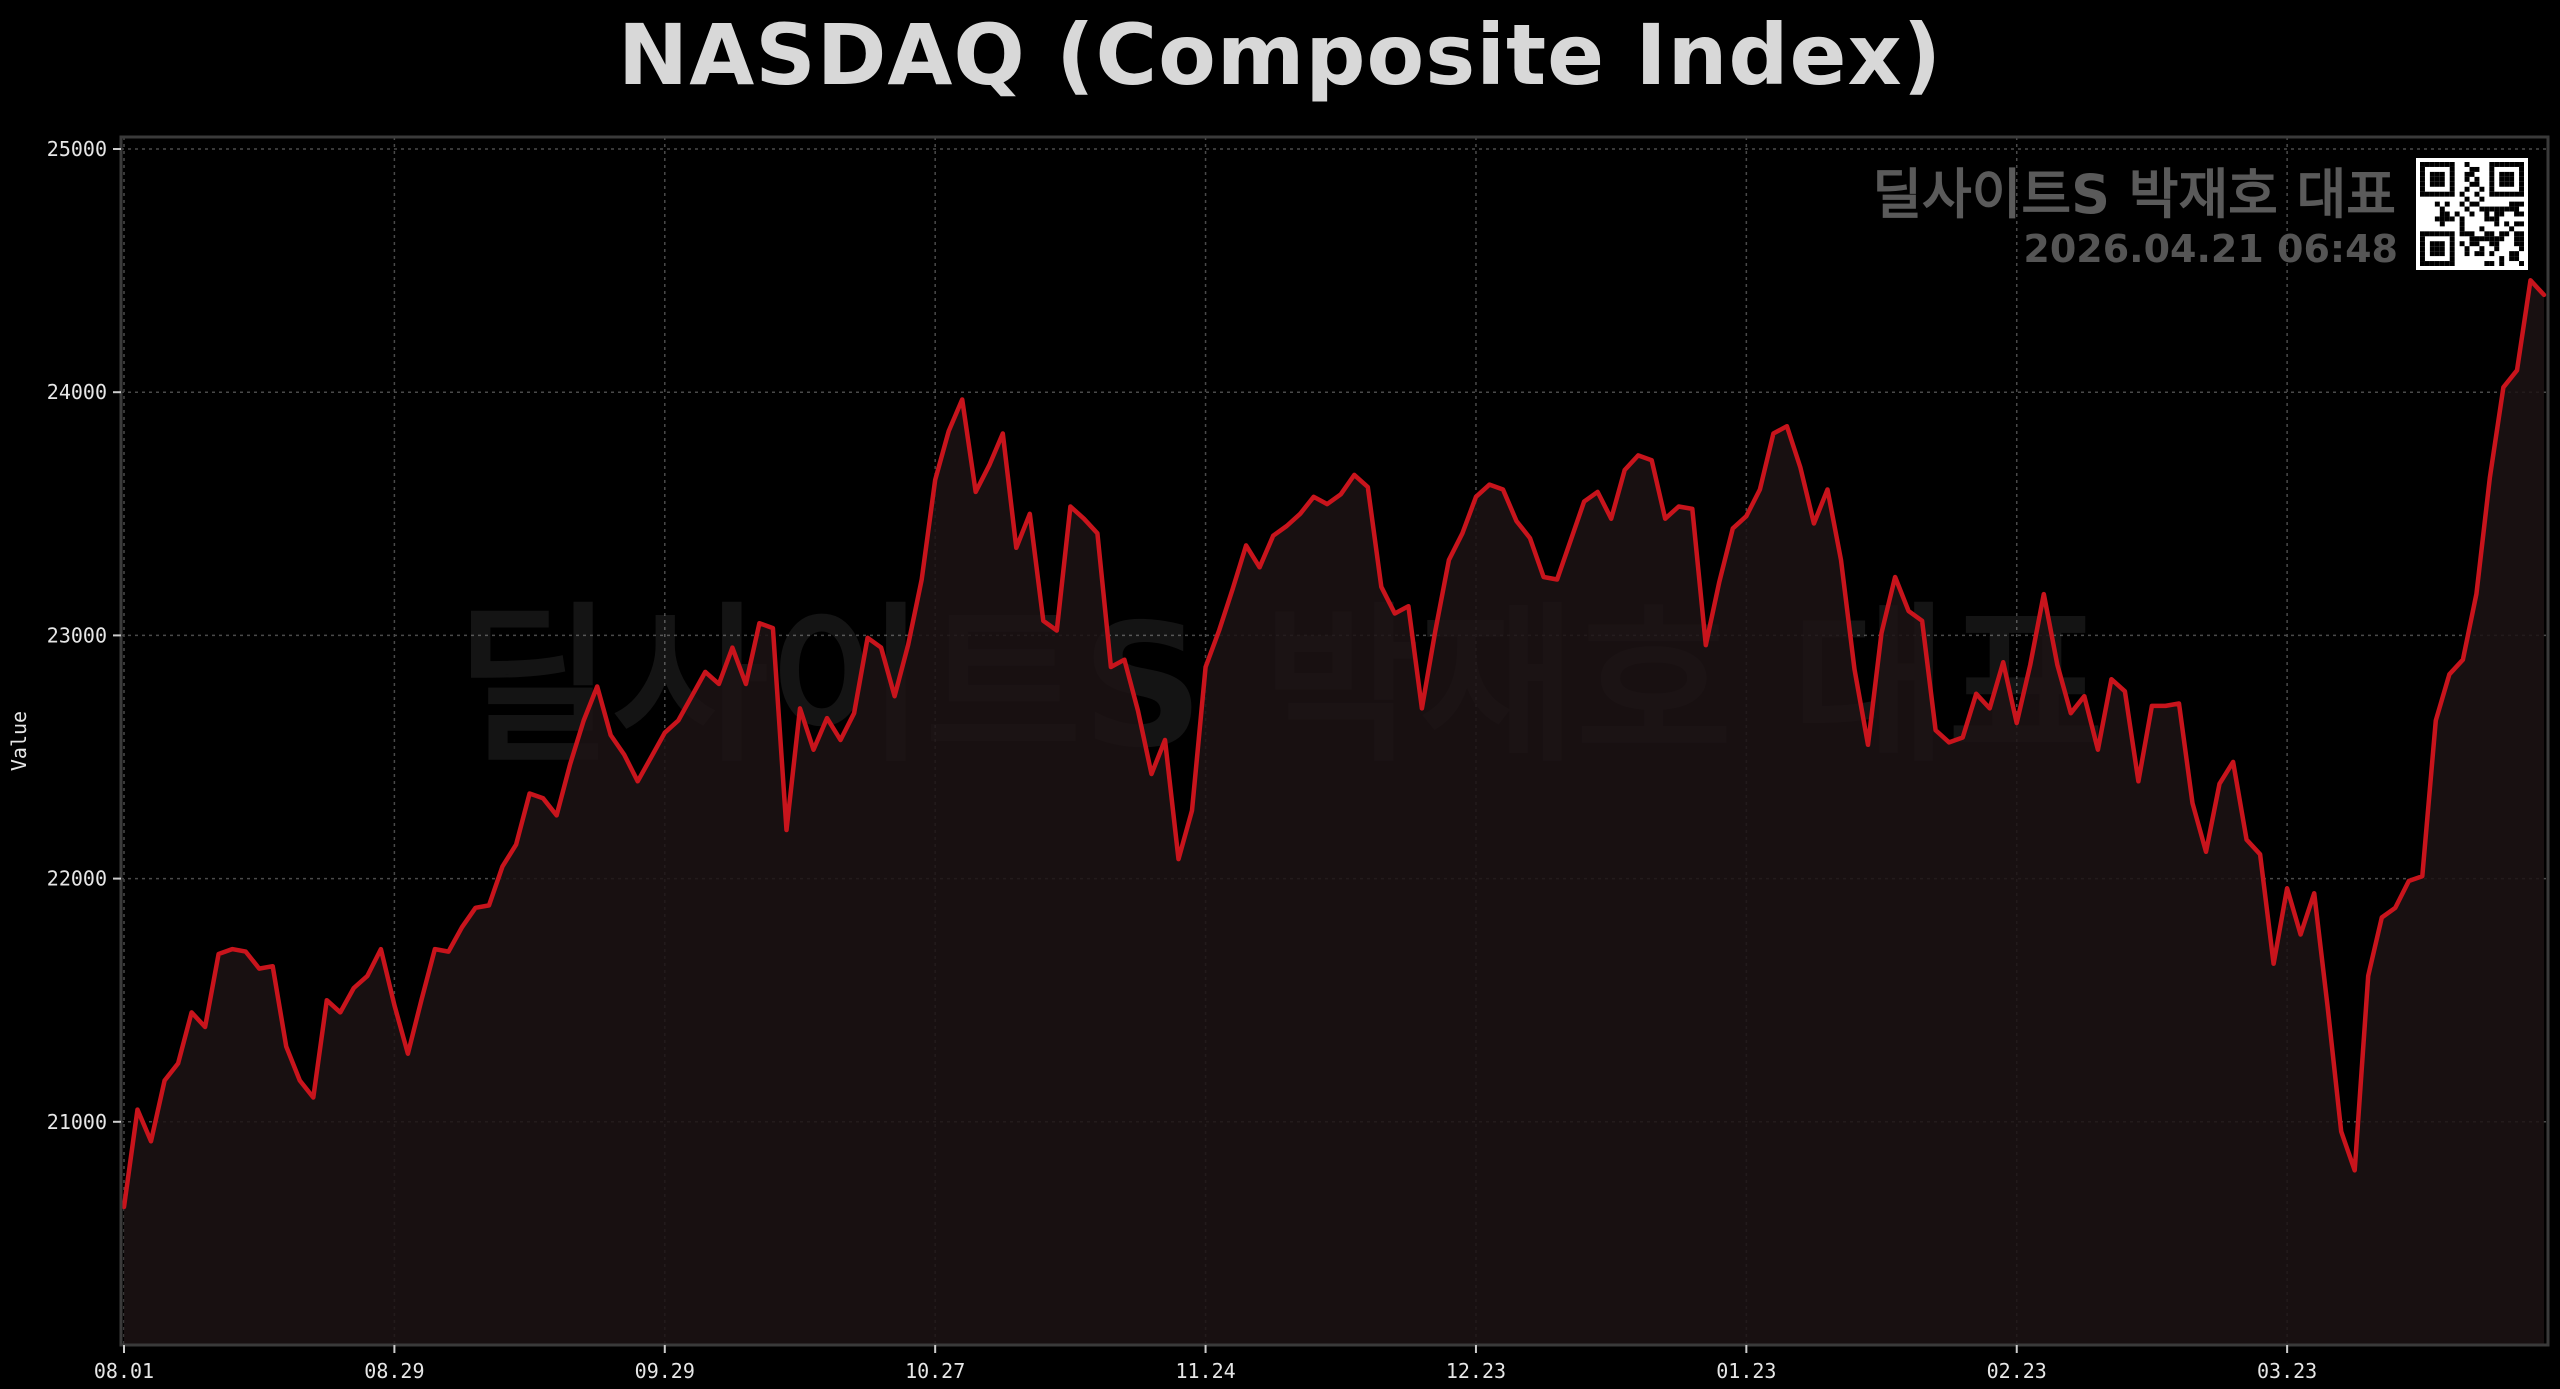 Image resolution: width=2560 pixels, height=1389 pixels. I want to click on y-tick-label: 22000, so click(77, 879).